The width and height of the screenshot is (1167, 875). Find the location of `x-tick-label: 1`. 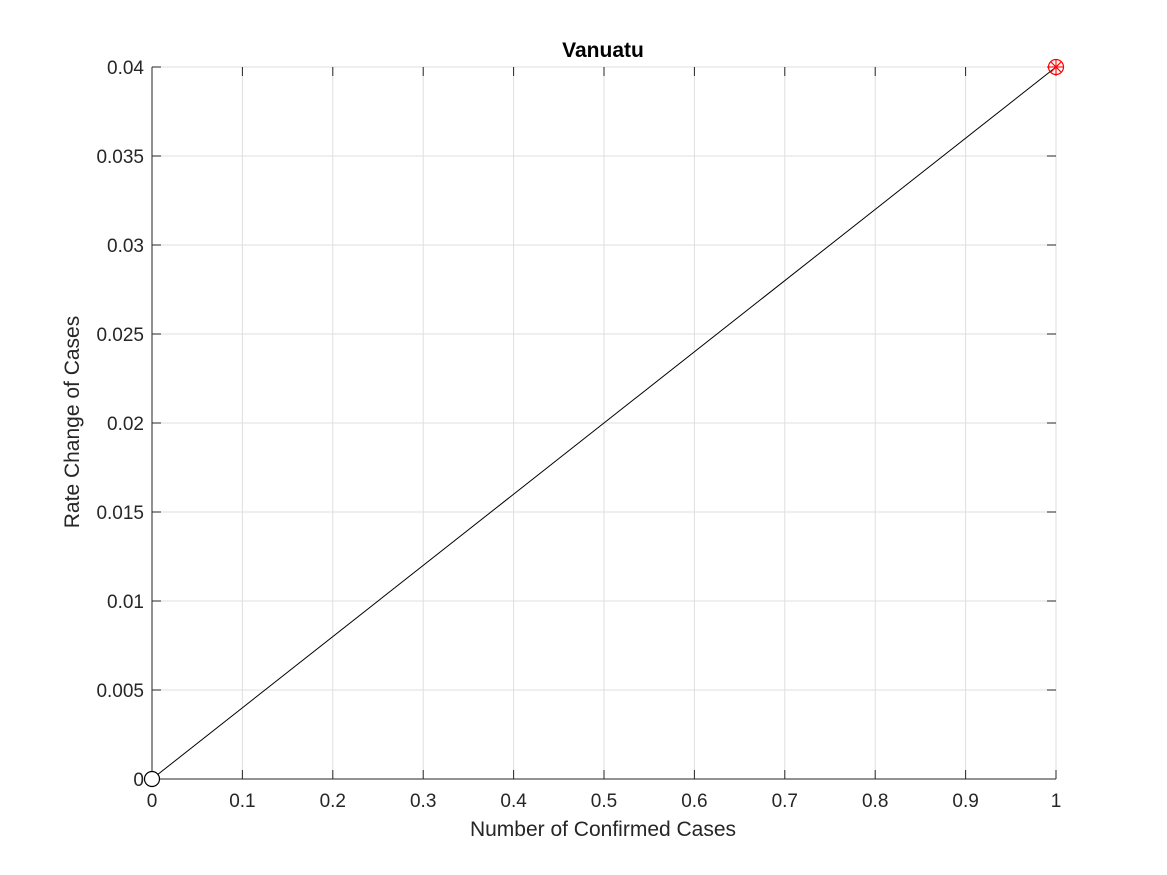

x-tick-label: 1 is located at coordinates (1056, 801).